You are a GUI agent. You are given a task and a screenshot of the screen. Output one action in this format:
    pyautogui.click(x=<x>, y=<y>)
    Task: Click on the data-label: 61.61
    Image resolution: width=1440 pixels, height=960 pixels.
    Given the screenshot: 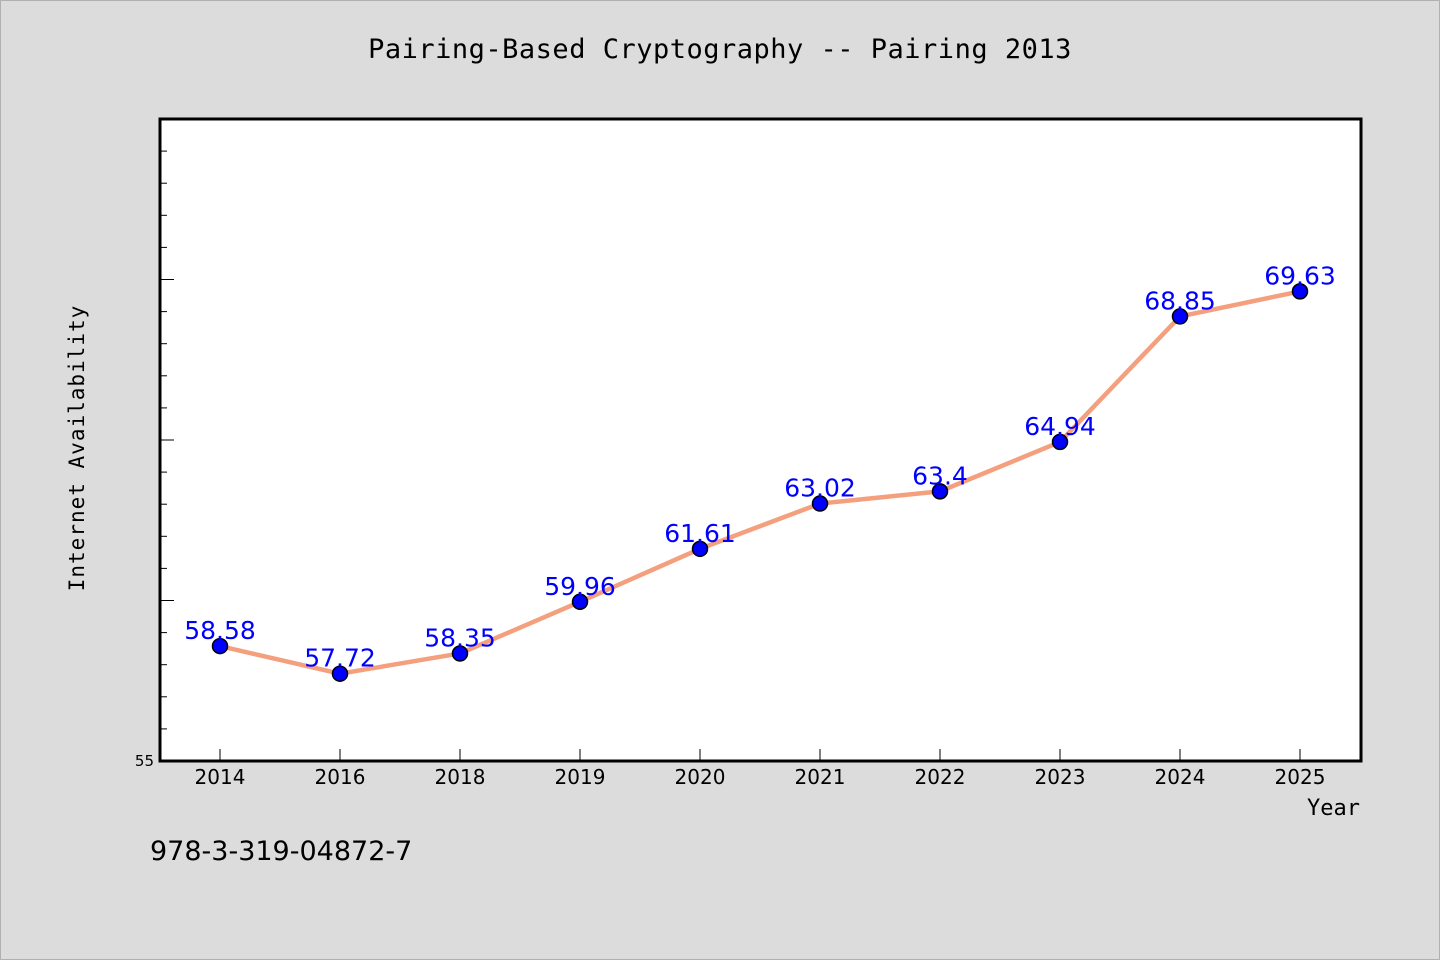 What is the action you would take?
    pyautogui.click(x=700, y=533)
    